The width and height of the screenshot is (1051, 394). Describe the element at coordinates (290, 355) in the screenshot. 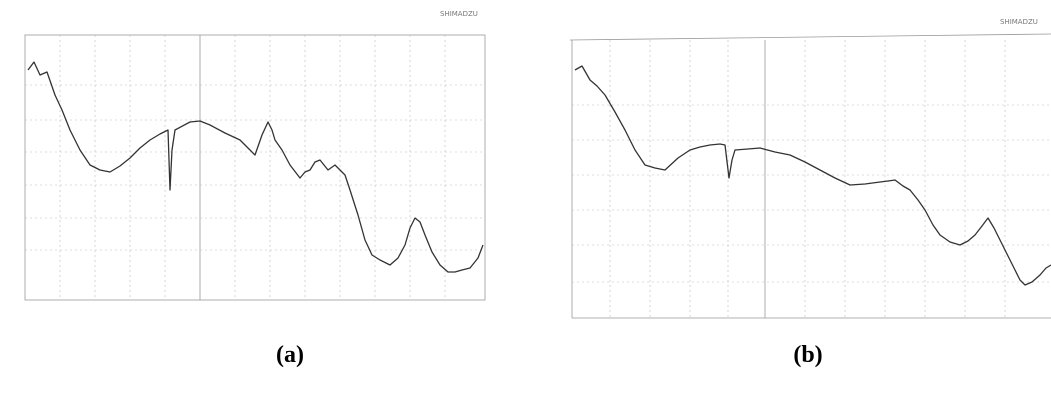

I see `panel-label: (a)` at that location.